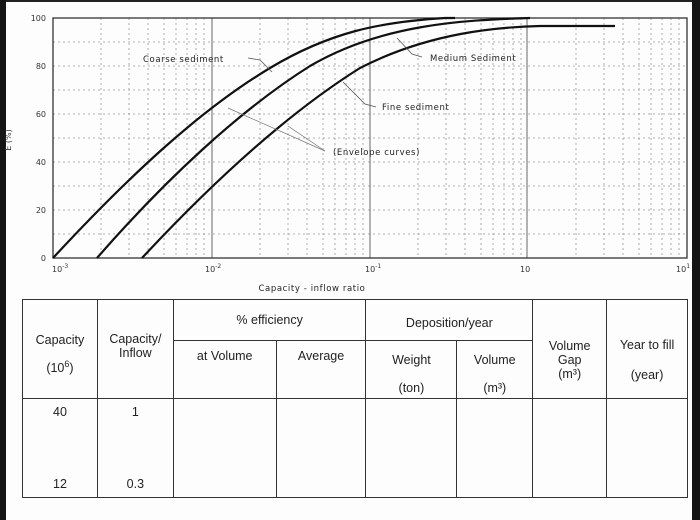  What do you see at coordinates (60, 268) in the screenshot?
I see `svg-text: 10⁻³` at bounding box center [60, 268].